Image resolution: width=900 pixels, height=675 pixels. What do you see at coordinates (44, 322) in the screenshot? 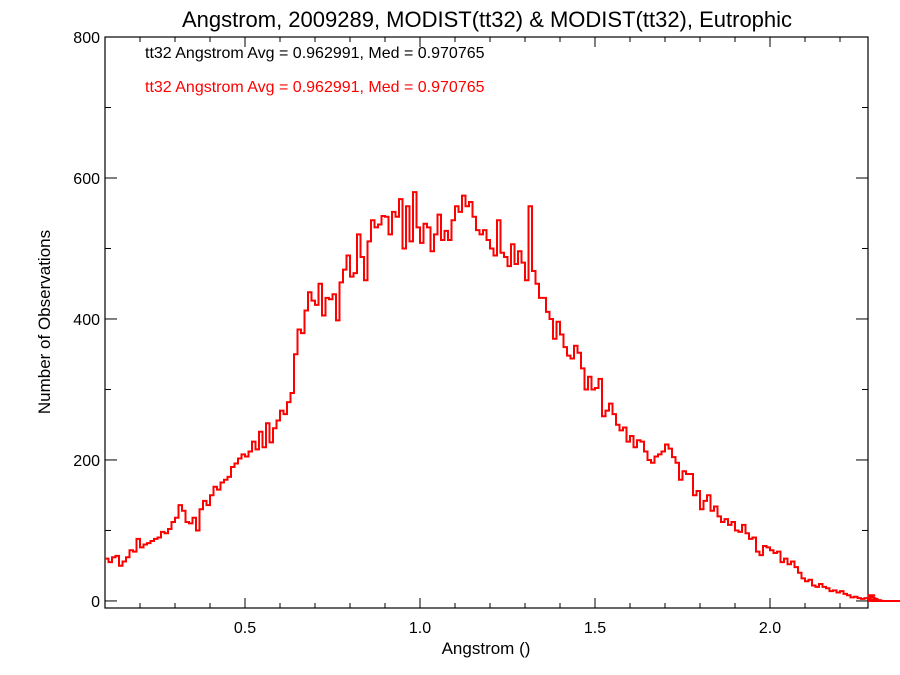
I see `y-axis-label: Number of Observations` at bounding box center [44, 322].